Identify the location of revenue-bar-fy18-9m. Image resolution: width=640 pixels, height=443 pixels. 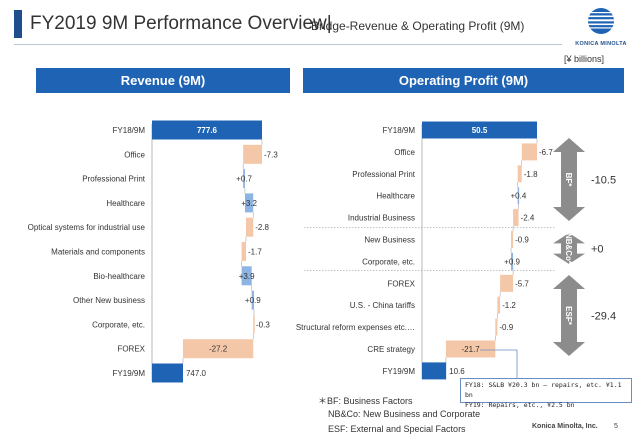
(207, 130).